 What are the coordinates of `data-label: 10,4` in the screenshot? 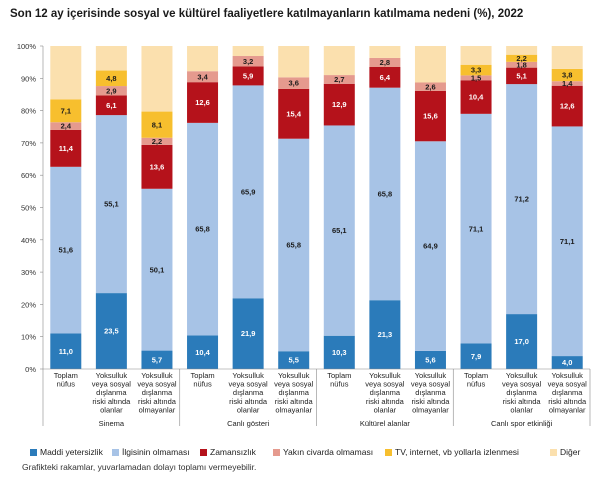 It's located at (476, 97).